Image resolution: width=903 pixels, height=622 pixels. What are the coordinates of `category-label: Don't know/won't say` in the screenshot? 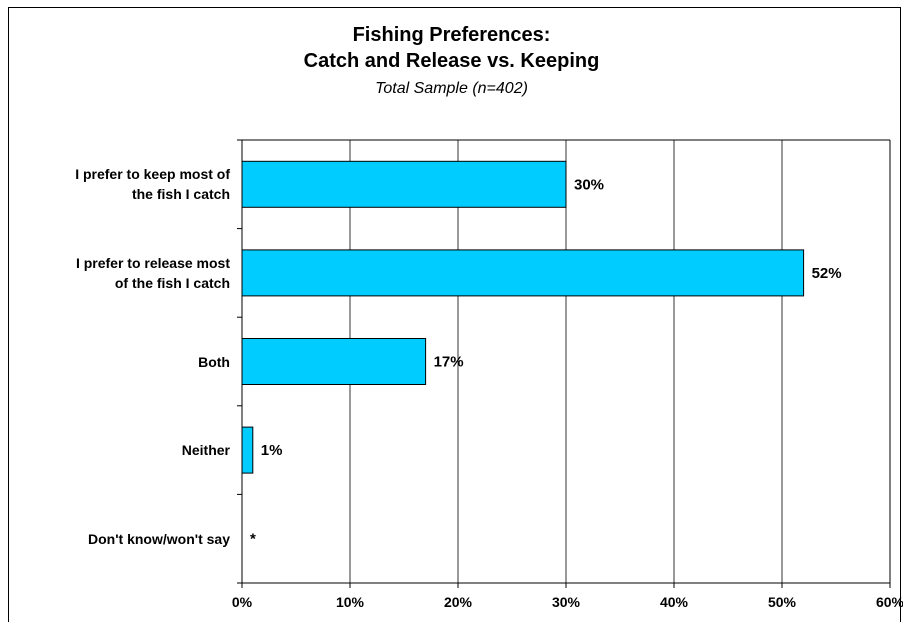 It's located at (125, 539).